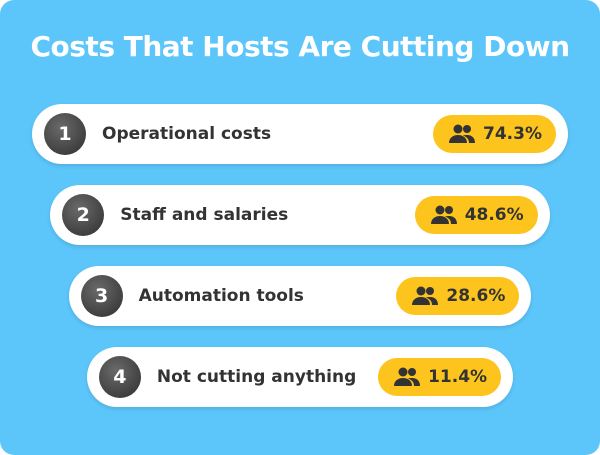  Describe the element at coordinates (187, 134) in the screenshot. I see `item-label: Operational costs` at that location.